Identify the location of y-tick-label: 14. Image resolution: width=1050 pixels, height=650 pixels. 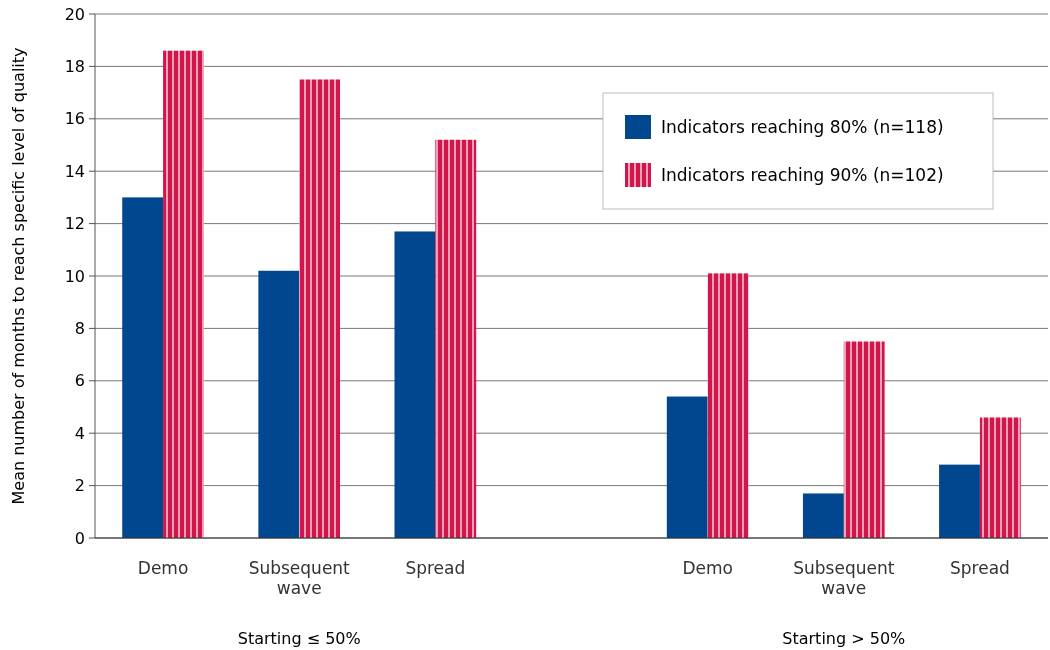
(74, 171).